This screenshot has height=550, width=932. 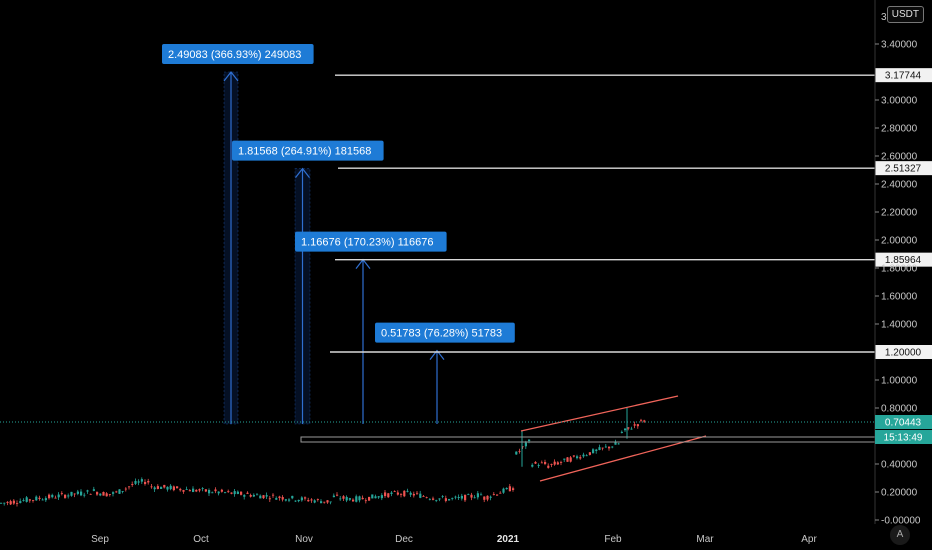 What do you see at coordinates (323, 457) in the screenshot?
I see `candlestick-series` at bounding box center [323, 457].